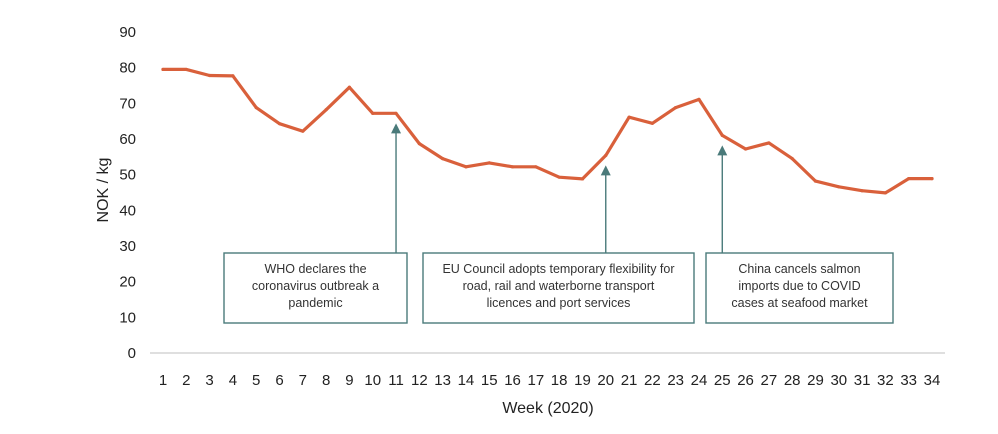  Describe the element at coordinates (799, 303) in the screenshot. I see `annotation-text: cases at seafood market` at that location.